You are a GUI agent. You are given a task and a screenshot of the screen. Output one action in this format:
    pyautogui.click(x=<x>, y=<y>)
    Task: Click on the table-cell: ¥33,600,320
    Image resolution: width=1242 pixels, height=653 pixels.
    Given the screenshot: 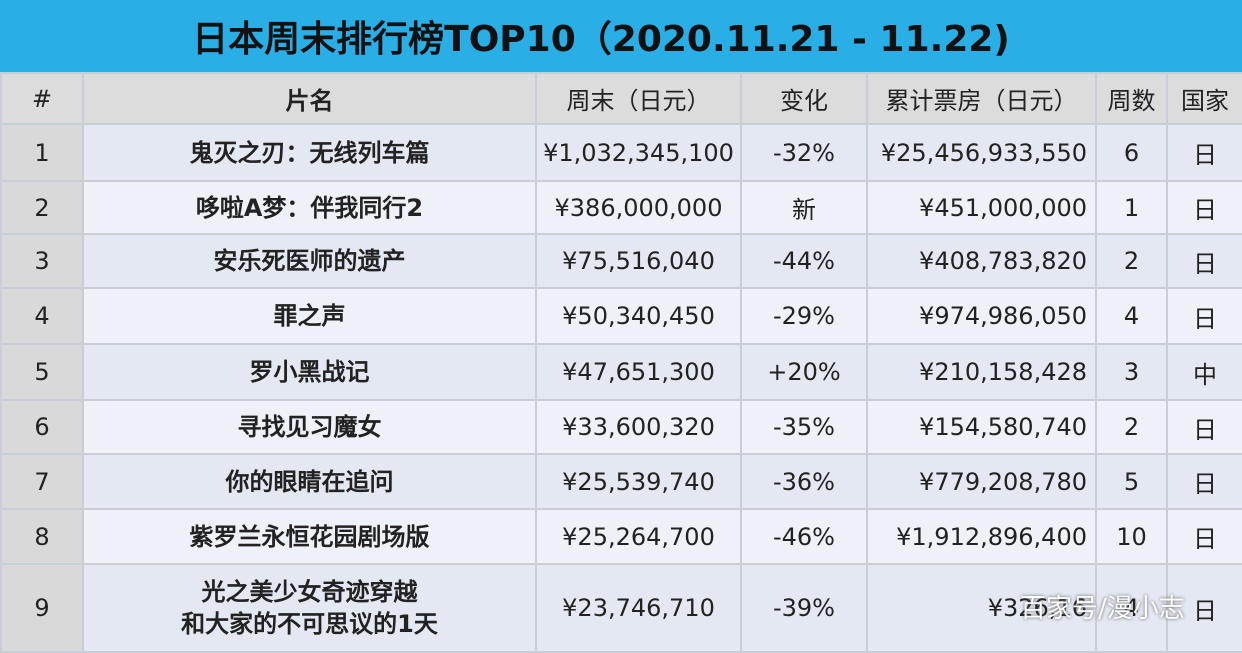 What is the action you would take?
    pyautogui.click(x=638, y=427)
    